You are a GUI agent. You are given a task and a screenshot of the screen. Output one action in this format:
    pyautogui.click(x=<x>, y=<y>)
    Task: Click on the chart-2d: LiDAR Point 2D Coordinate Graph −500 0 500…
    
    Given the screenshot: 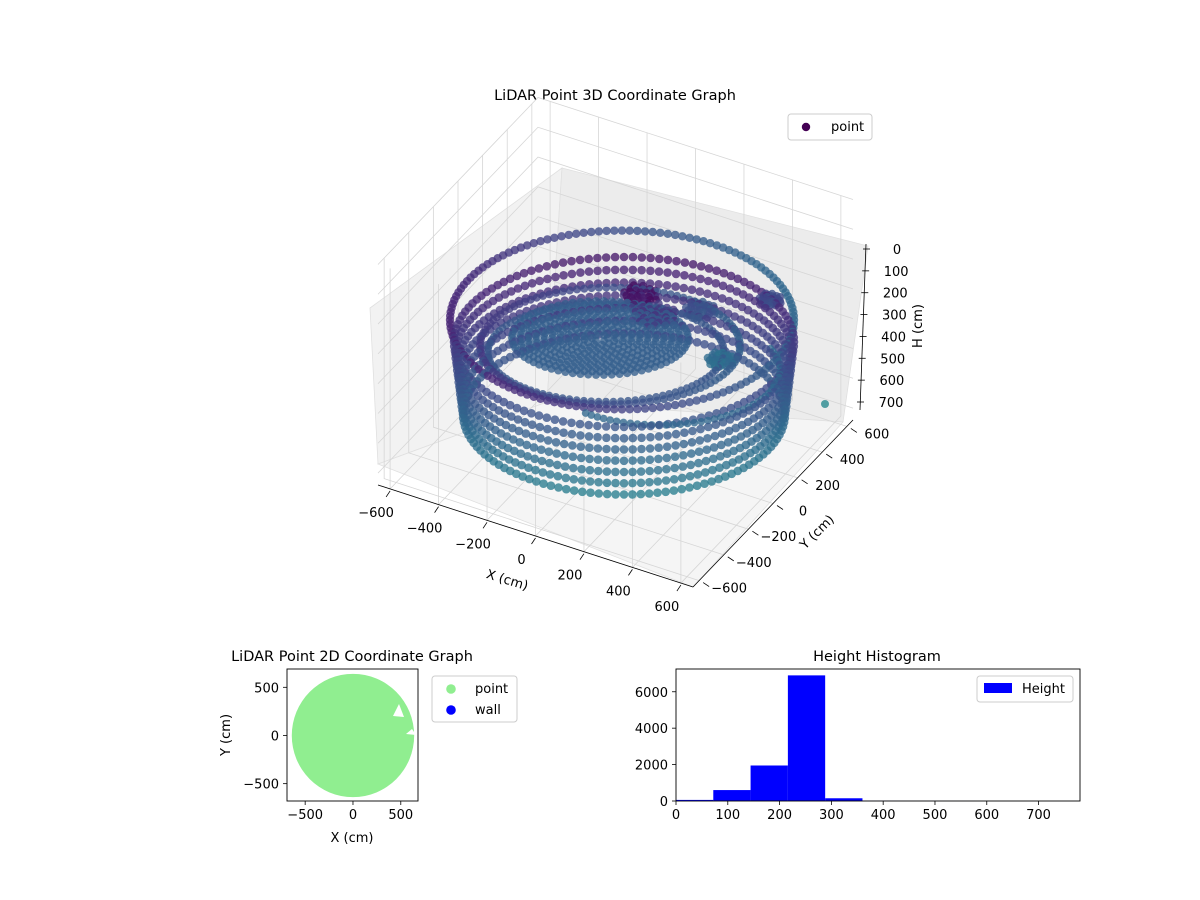 What is the action you would take?
    pyautogui.click(x=368, y=747)
    